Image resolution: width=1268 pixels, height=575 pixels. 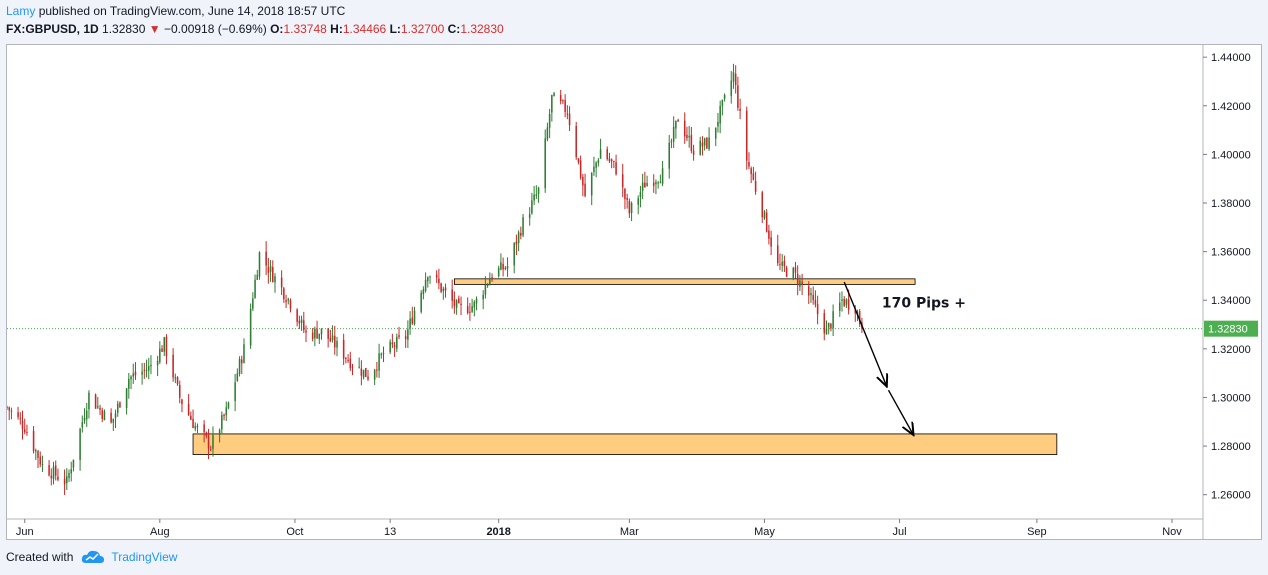 What do you see at coordinates (129, 557) in the screenshot?
I see `tradingview-link: TradingView` at bounding box center [129, 557].